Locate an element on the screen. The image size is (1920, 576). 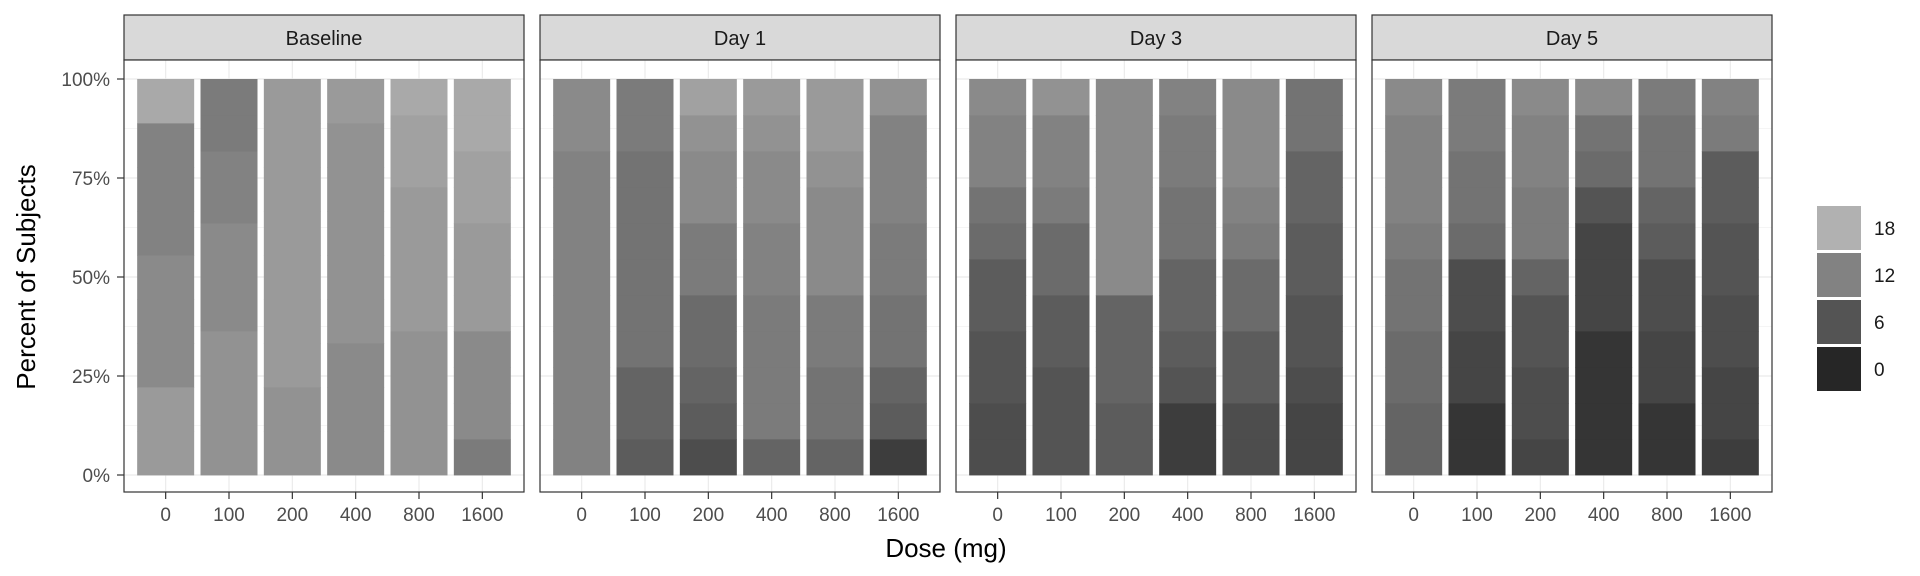
y-tick-label: 100% is located at coordinates (85, 80).